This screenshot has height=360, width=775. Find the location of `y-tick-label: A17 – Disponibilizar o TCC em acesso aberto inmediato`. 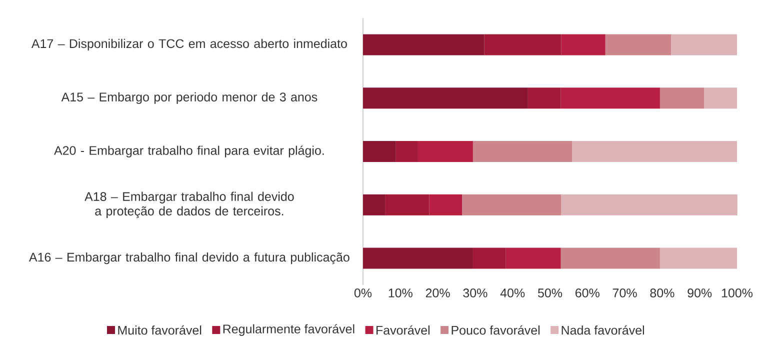

y-tick-label: A17 – Disponibilizar o TCC em acesso aberto inmediato is located at coordinates (189, 44).